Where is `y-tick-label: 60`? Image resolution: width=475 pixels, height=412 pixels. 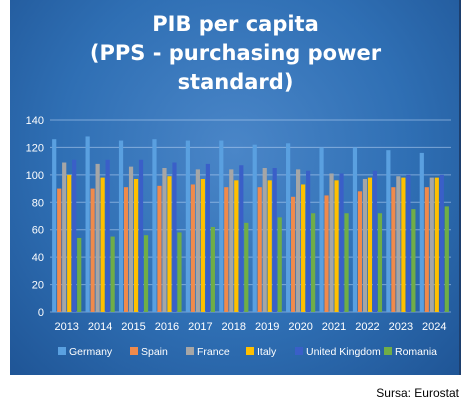 y-tick-label: 60 is located at coordinates (38, 231).